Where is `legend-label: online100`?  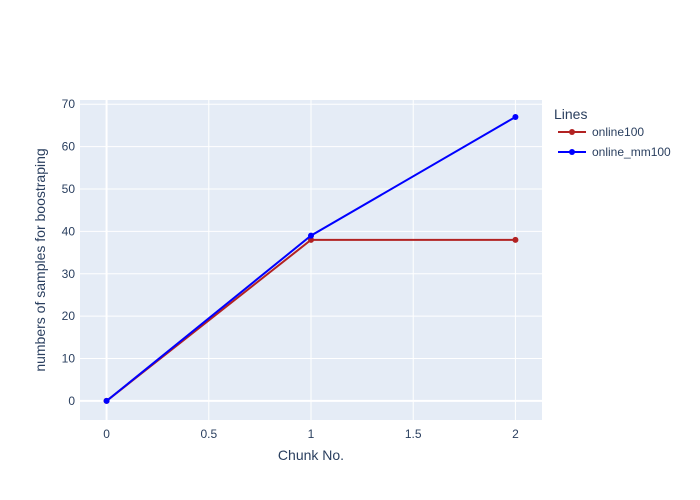
legend-label: online100 is located at coordinates (618, 132).